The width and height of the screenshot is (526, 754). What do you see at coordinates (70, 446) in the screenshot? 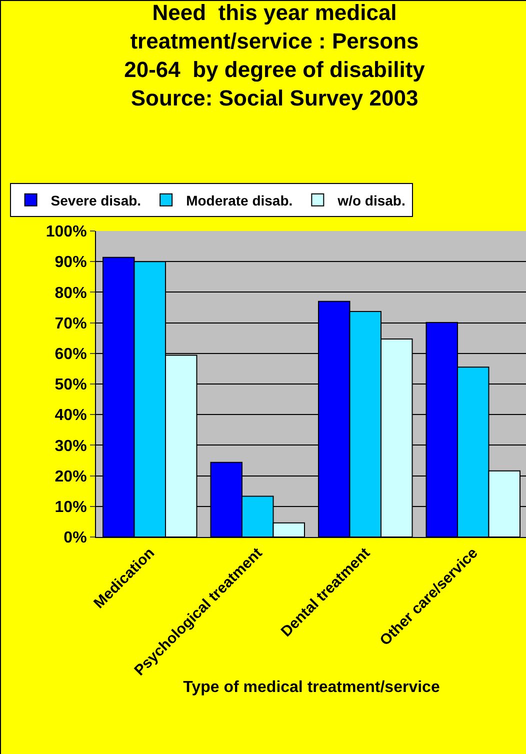
I see `y-tick-label: 30%` at bounding box center [70, 446].